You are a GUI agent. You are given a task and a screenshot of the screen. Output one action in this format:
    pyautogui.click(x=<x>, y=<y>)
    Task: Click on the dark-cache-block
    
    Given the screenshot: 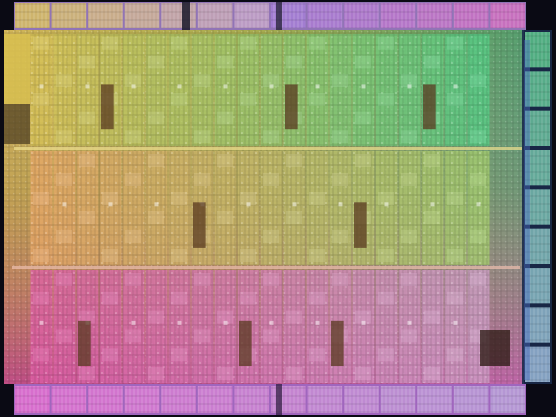 What is the action you would take?
    pyautogui.click(x=495, y=348)
    